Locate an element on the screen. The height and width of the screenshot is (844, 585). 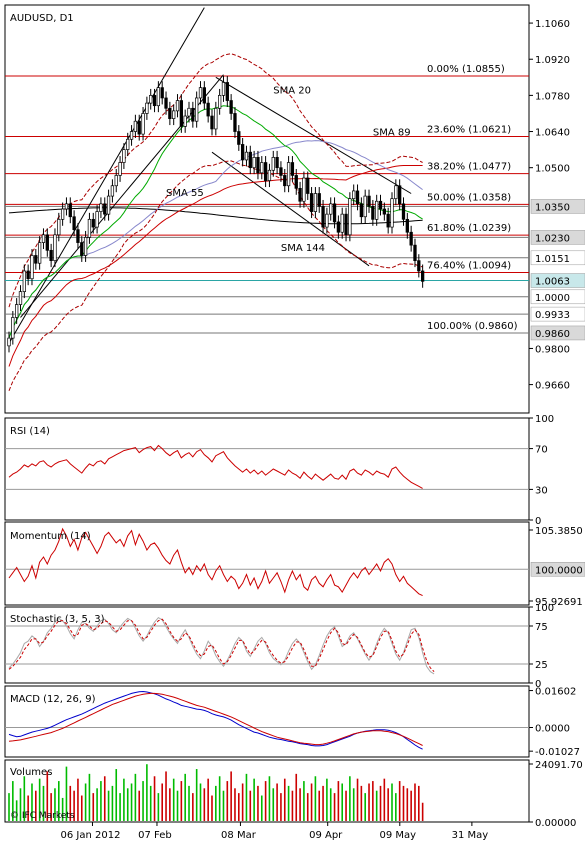
price-axis-label: 1.0500 is located at coordinates (552, 169).